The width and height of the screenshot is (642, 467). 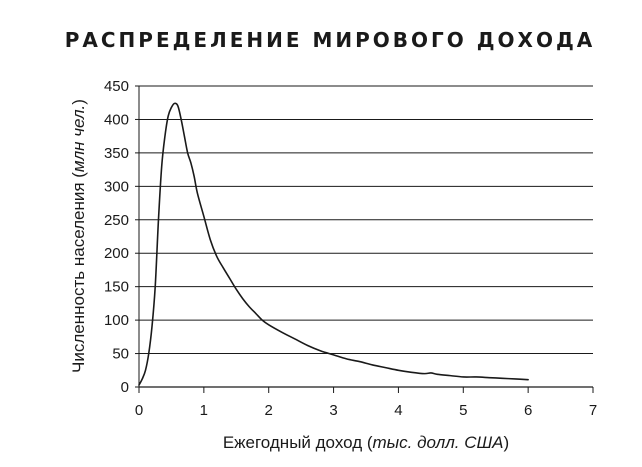 What do you see at coordinates (330, 40) in the screenshot?
I see `chart-title: РАСПРЕДЕЛЕНИЕ МИРОВОГО ДОХОДА` at bounding box center [330, 40].